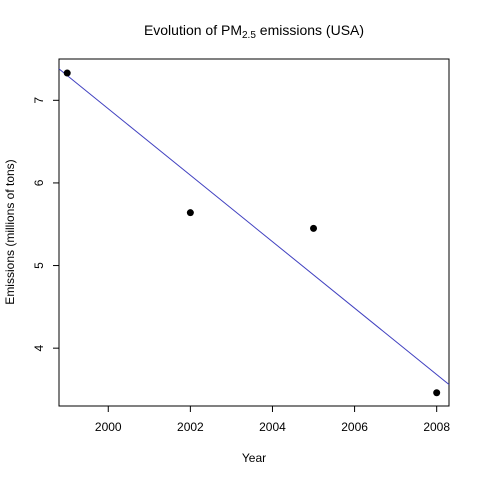 The image size is (480, 480). I want to click on chart-title-prefix: Evolution of PM, so click(193, 30).